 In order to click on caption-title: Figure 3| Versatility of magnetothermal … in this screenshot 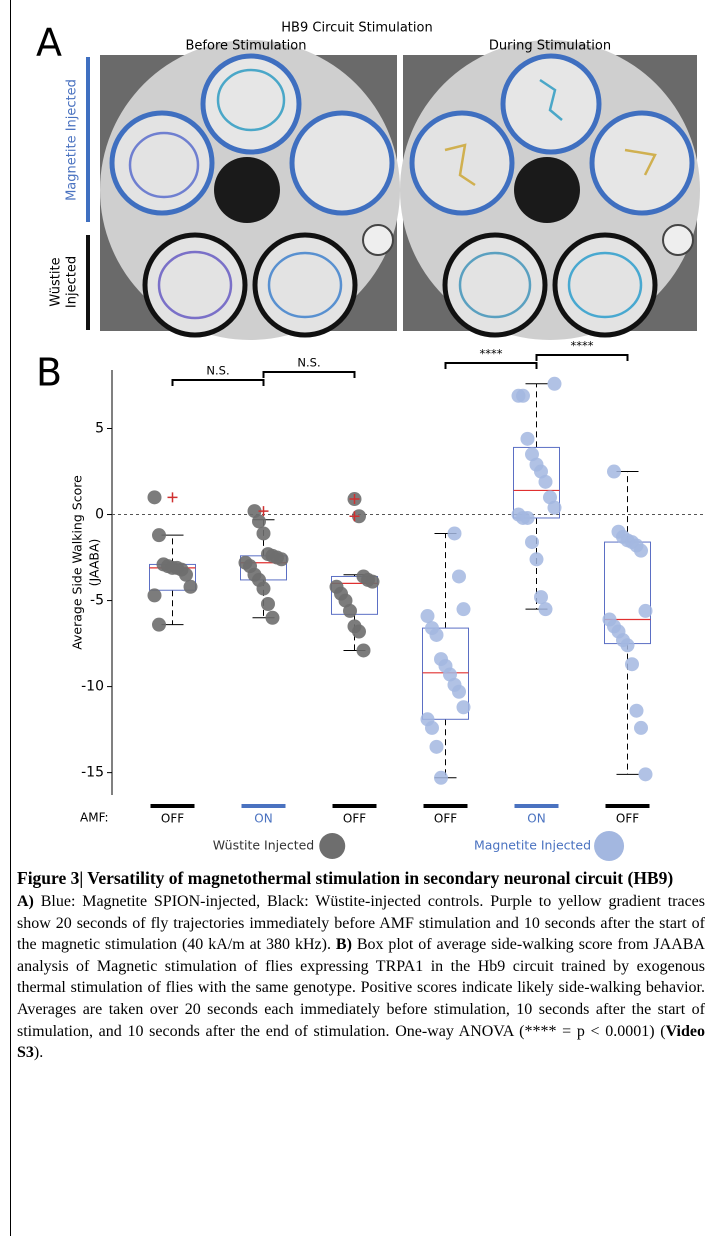, I will do `click(345, 878)`.